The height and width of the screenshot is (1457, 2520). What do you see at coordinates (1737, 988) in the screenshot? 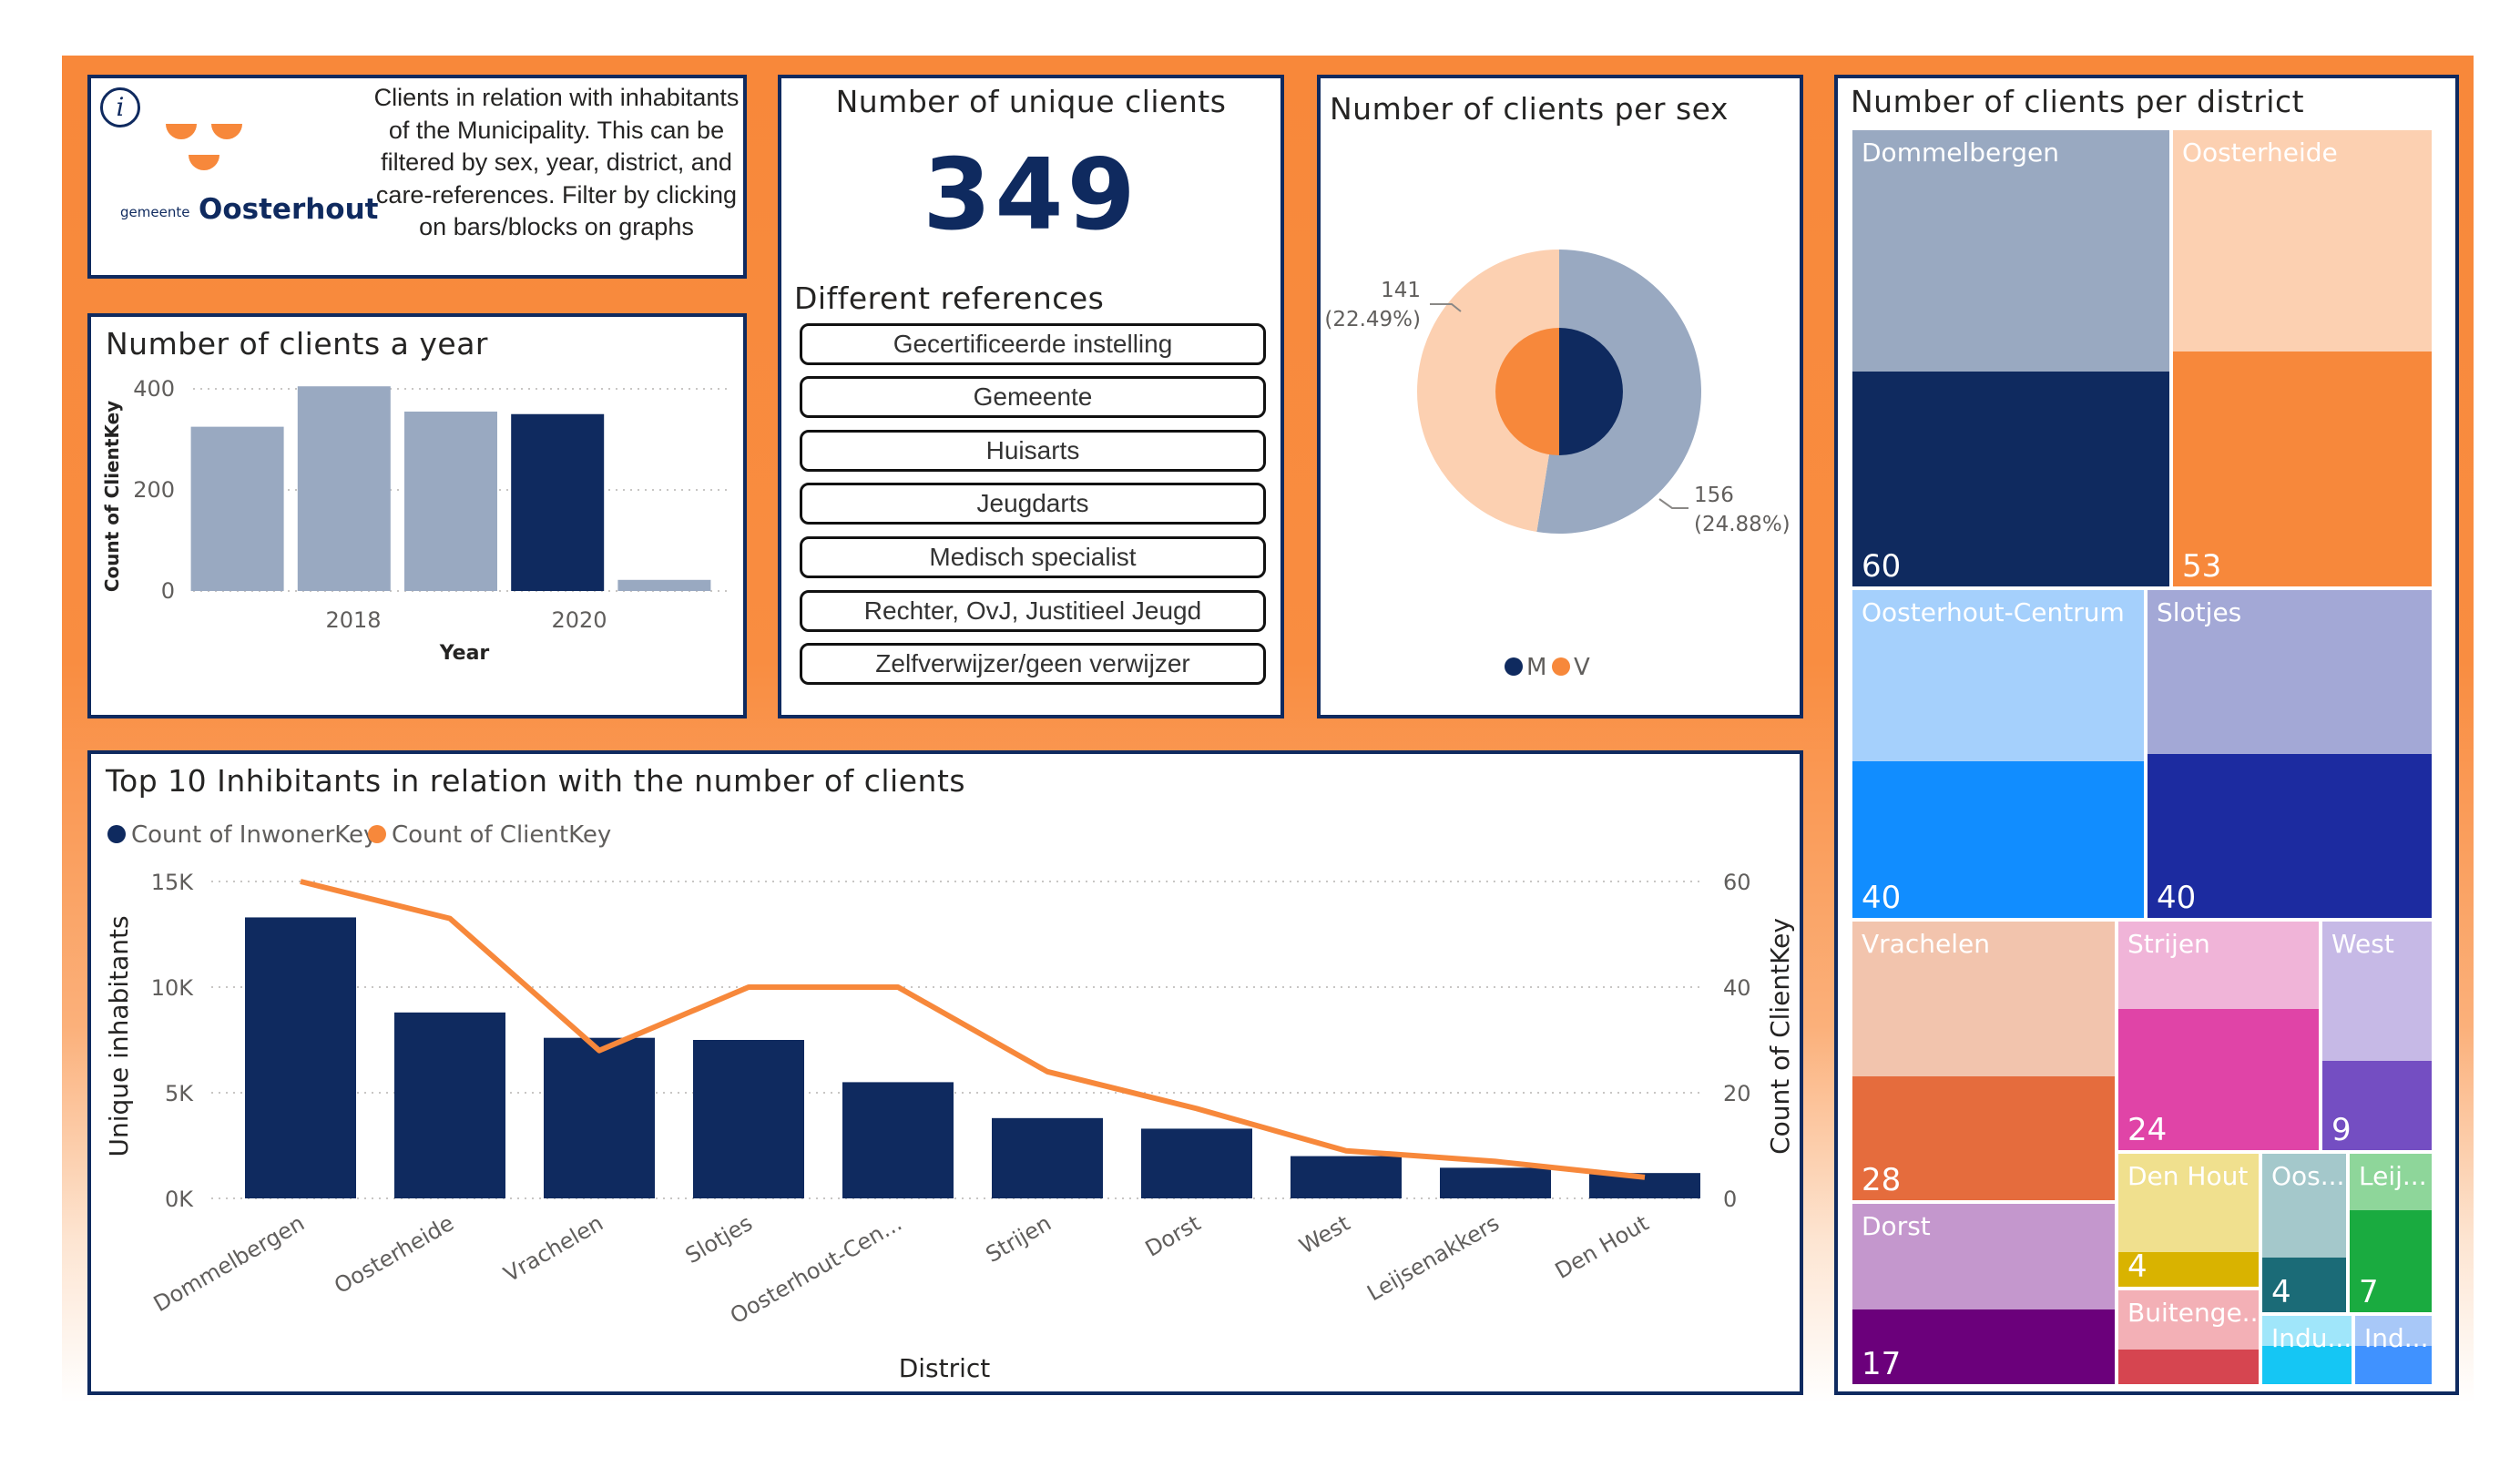
I see `y-right-tick-40: 40` at bounding box center [1737, 988].